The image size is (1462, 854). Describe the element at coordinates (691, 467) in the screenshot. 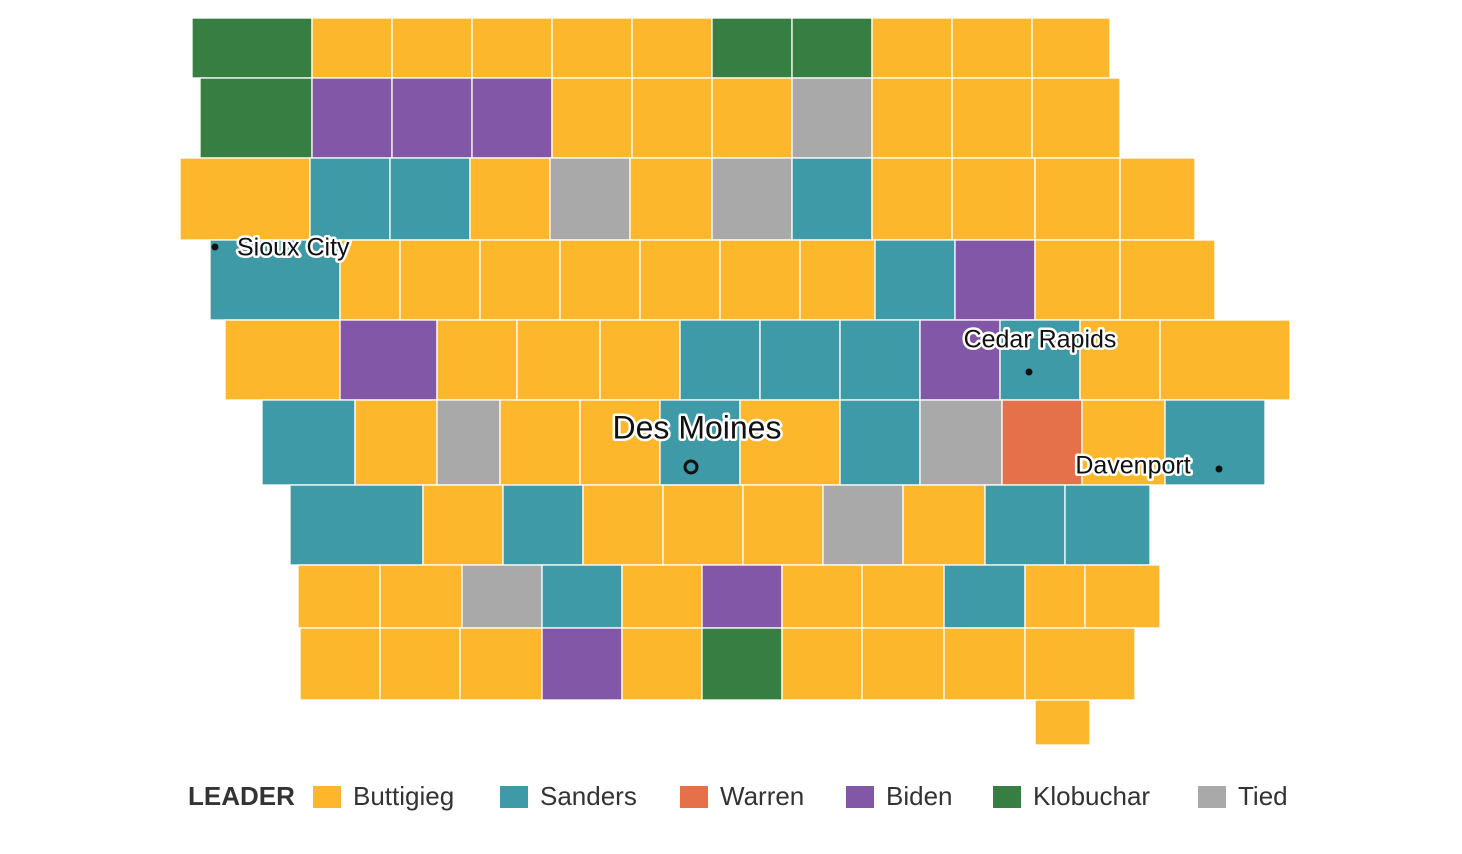

I see `capital-marker` at that location.